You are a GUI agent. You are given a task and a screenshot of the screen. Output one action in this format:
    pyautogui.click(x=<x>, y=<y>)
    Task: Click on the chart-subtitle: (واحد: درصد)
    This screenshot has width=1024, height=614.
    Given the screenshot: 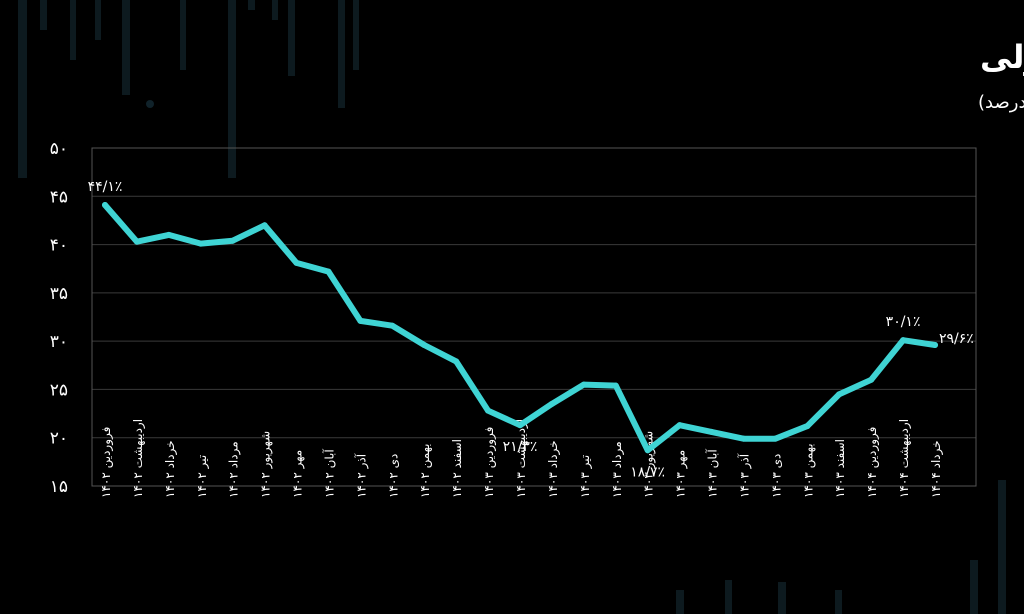 What is the action you would take?
    pyautogui.click(x=1001, y=102)
    